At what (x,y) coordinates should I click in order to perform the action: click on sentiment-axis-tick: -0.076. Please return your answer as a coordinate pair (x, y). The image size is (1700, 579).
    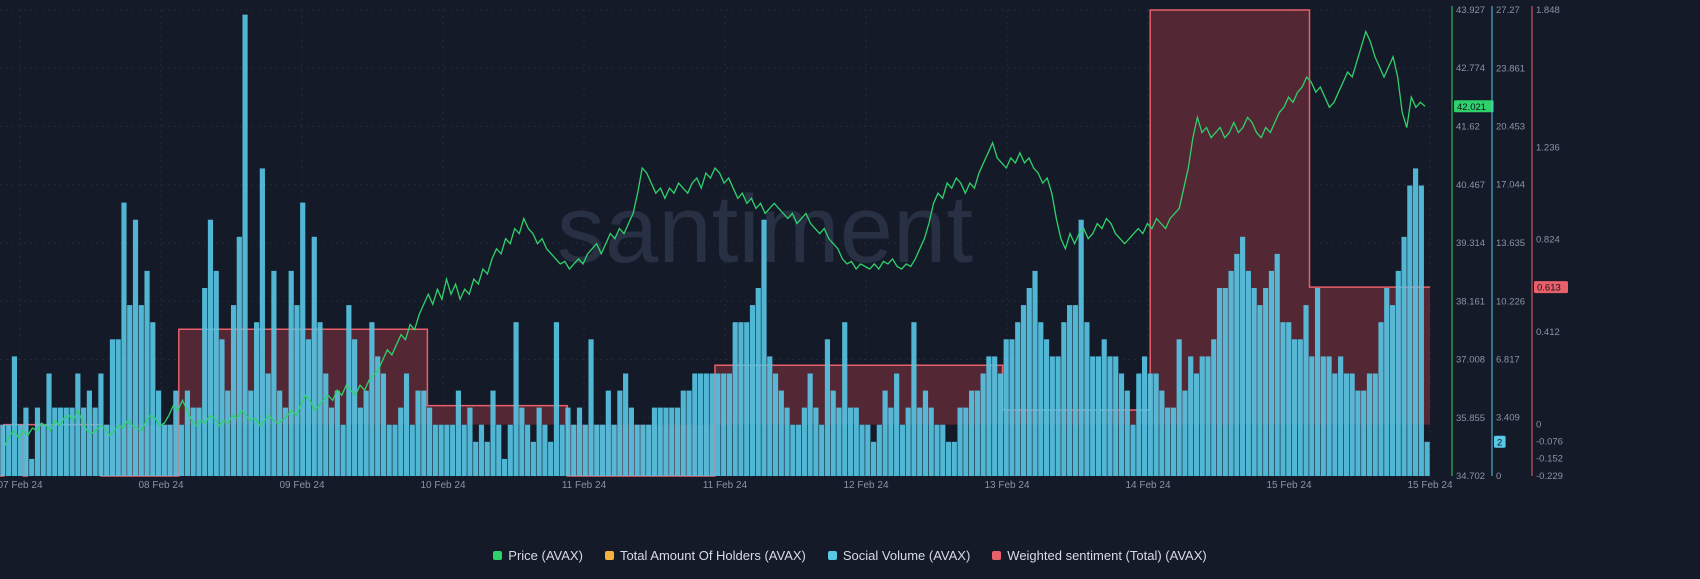
    Looking at the image, I should click on (1549, 442).